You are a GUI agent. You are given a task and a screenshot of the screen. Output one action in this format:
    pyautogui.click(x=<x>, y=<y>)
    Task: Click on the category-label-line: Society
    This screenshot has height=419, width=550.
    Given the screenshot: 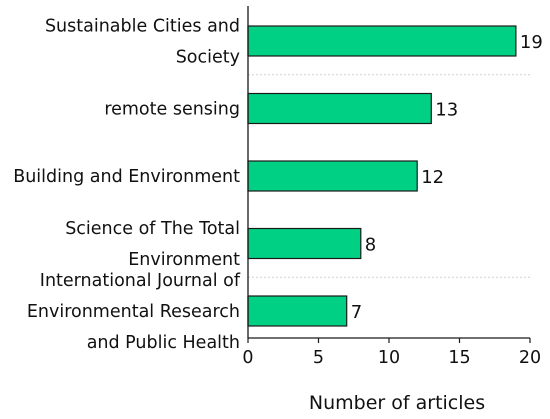 What is the action you would take?
    pyautogui.click(x=208, y=58)
    